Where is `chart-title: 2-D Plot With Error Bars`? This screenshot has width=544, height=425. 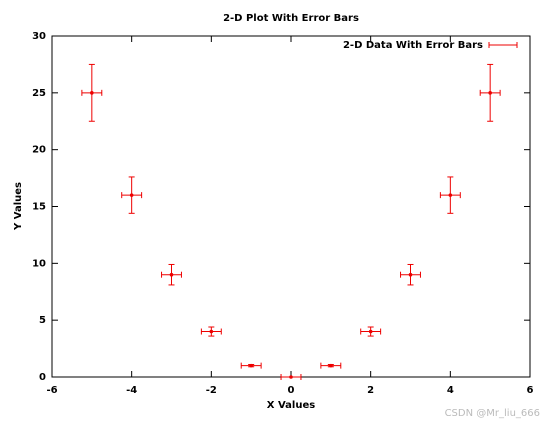 chart-title: 2-D Plot With Error Bars is located at coordinates (291, 18).